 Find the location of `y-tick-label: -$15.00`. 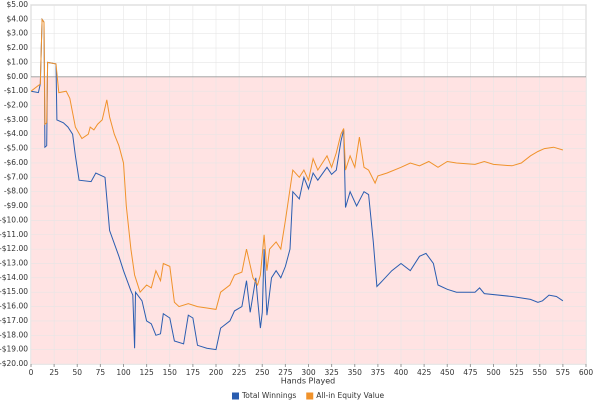

y-tick-label: -$15.00 is located at coordinates (14, 291).